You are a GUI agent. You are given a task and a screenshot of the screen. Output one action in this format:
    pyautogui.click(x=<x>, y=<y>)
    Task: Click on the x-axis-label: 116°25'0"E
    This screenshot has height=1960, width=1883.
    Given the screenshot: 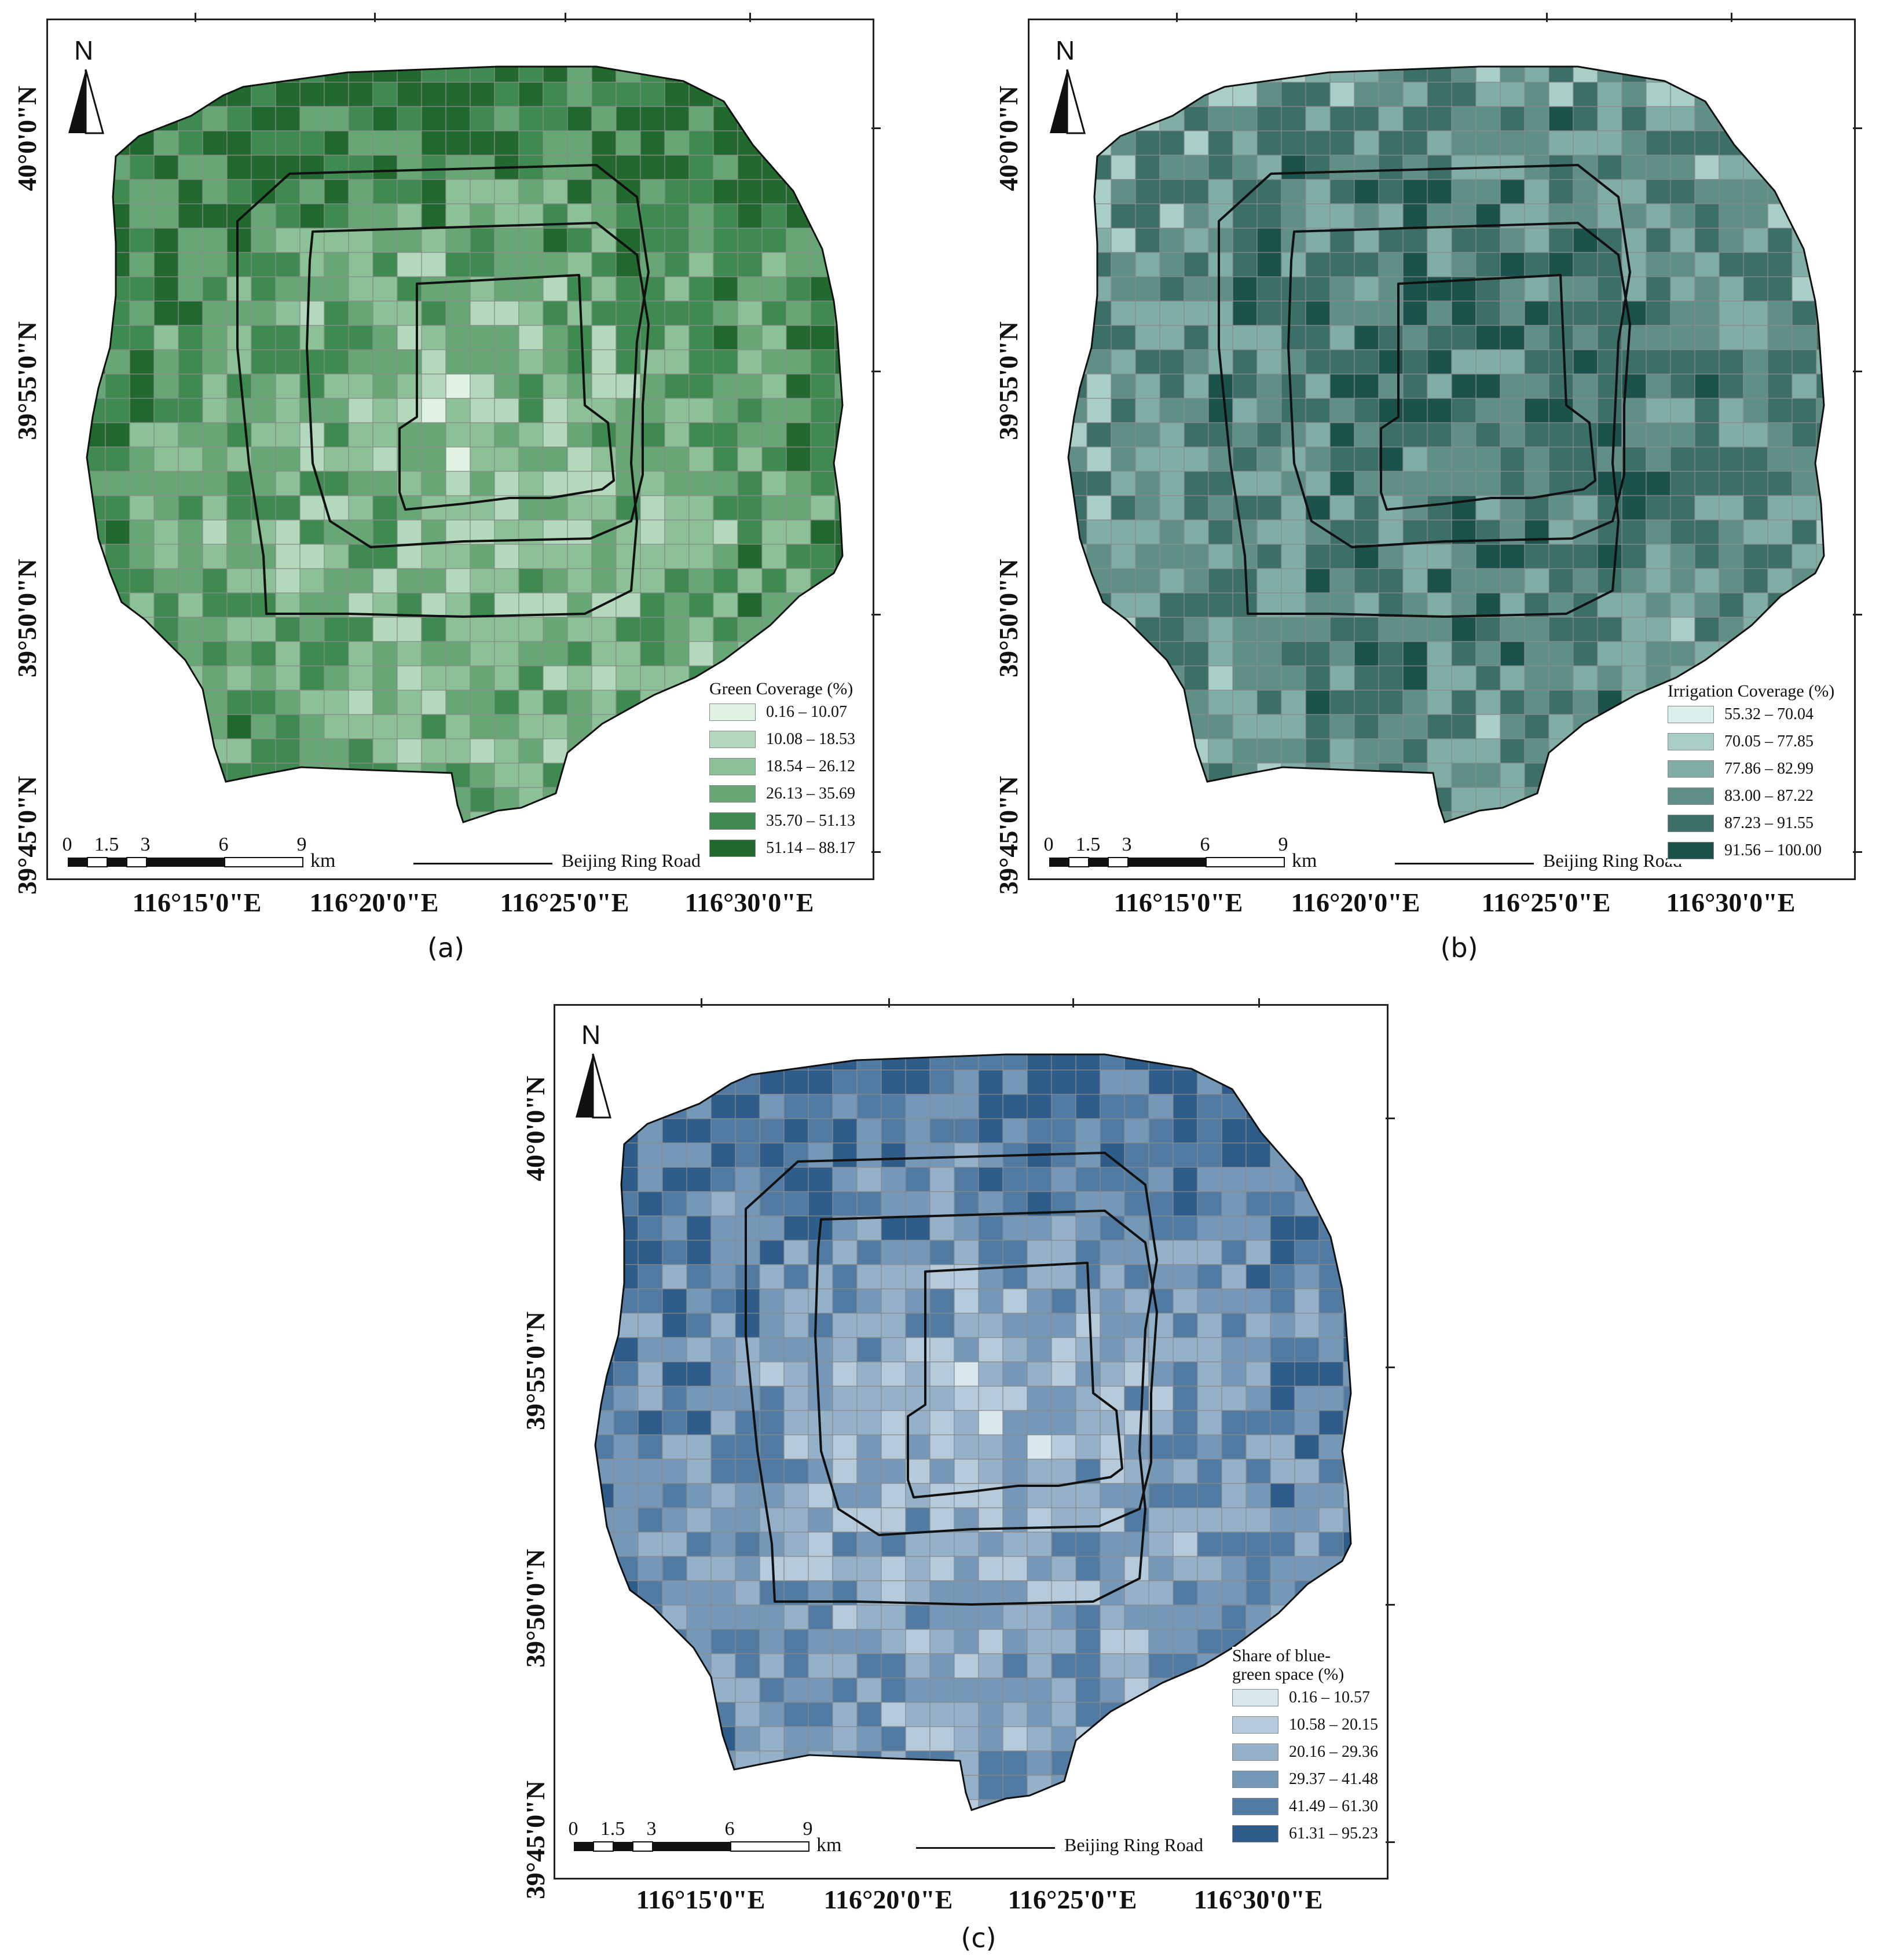 What is the action you would take?
    pyautogui.click(x=564, y=902)
    